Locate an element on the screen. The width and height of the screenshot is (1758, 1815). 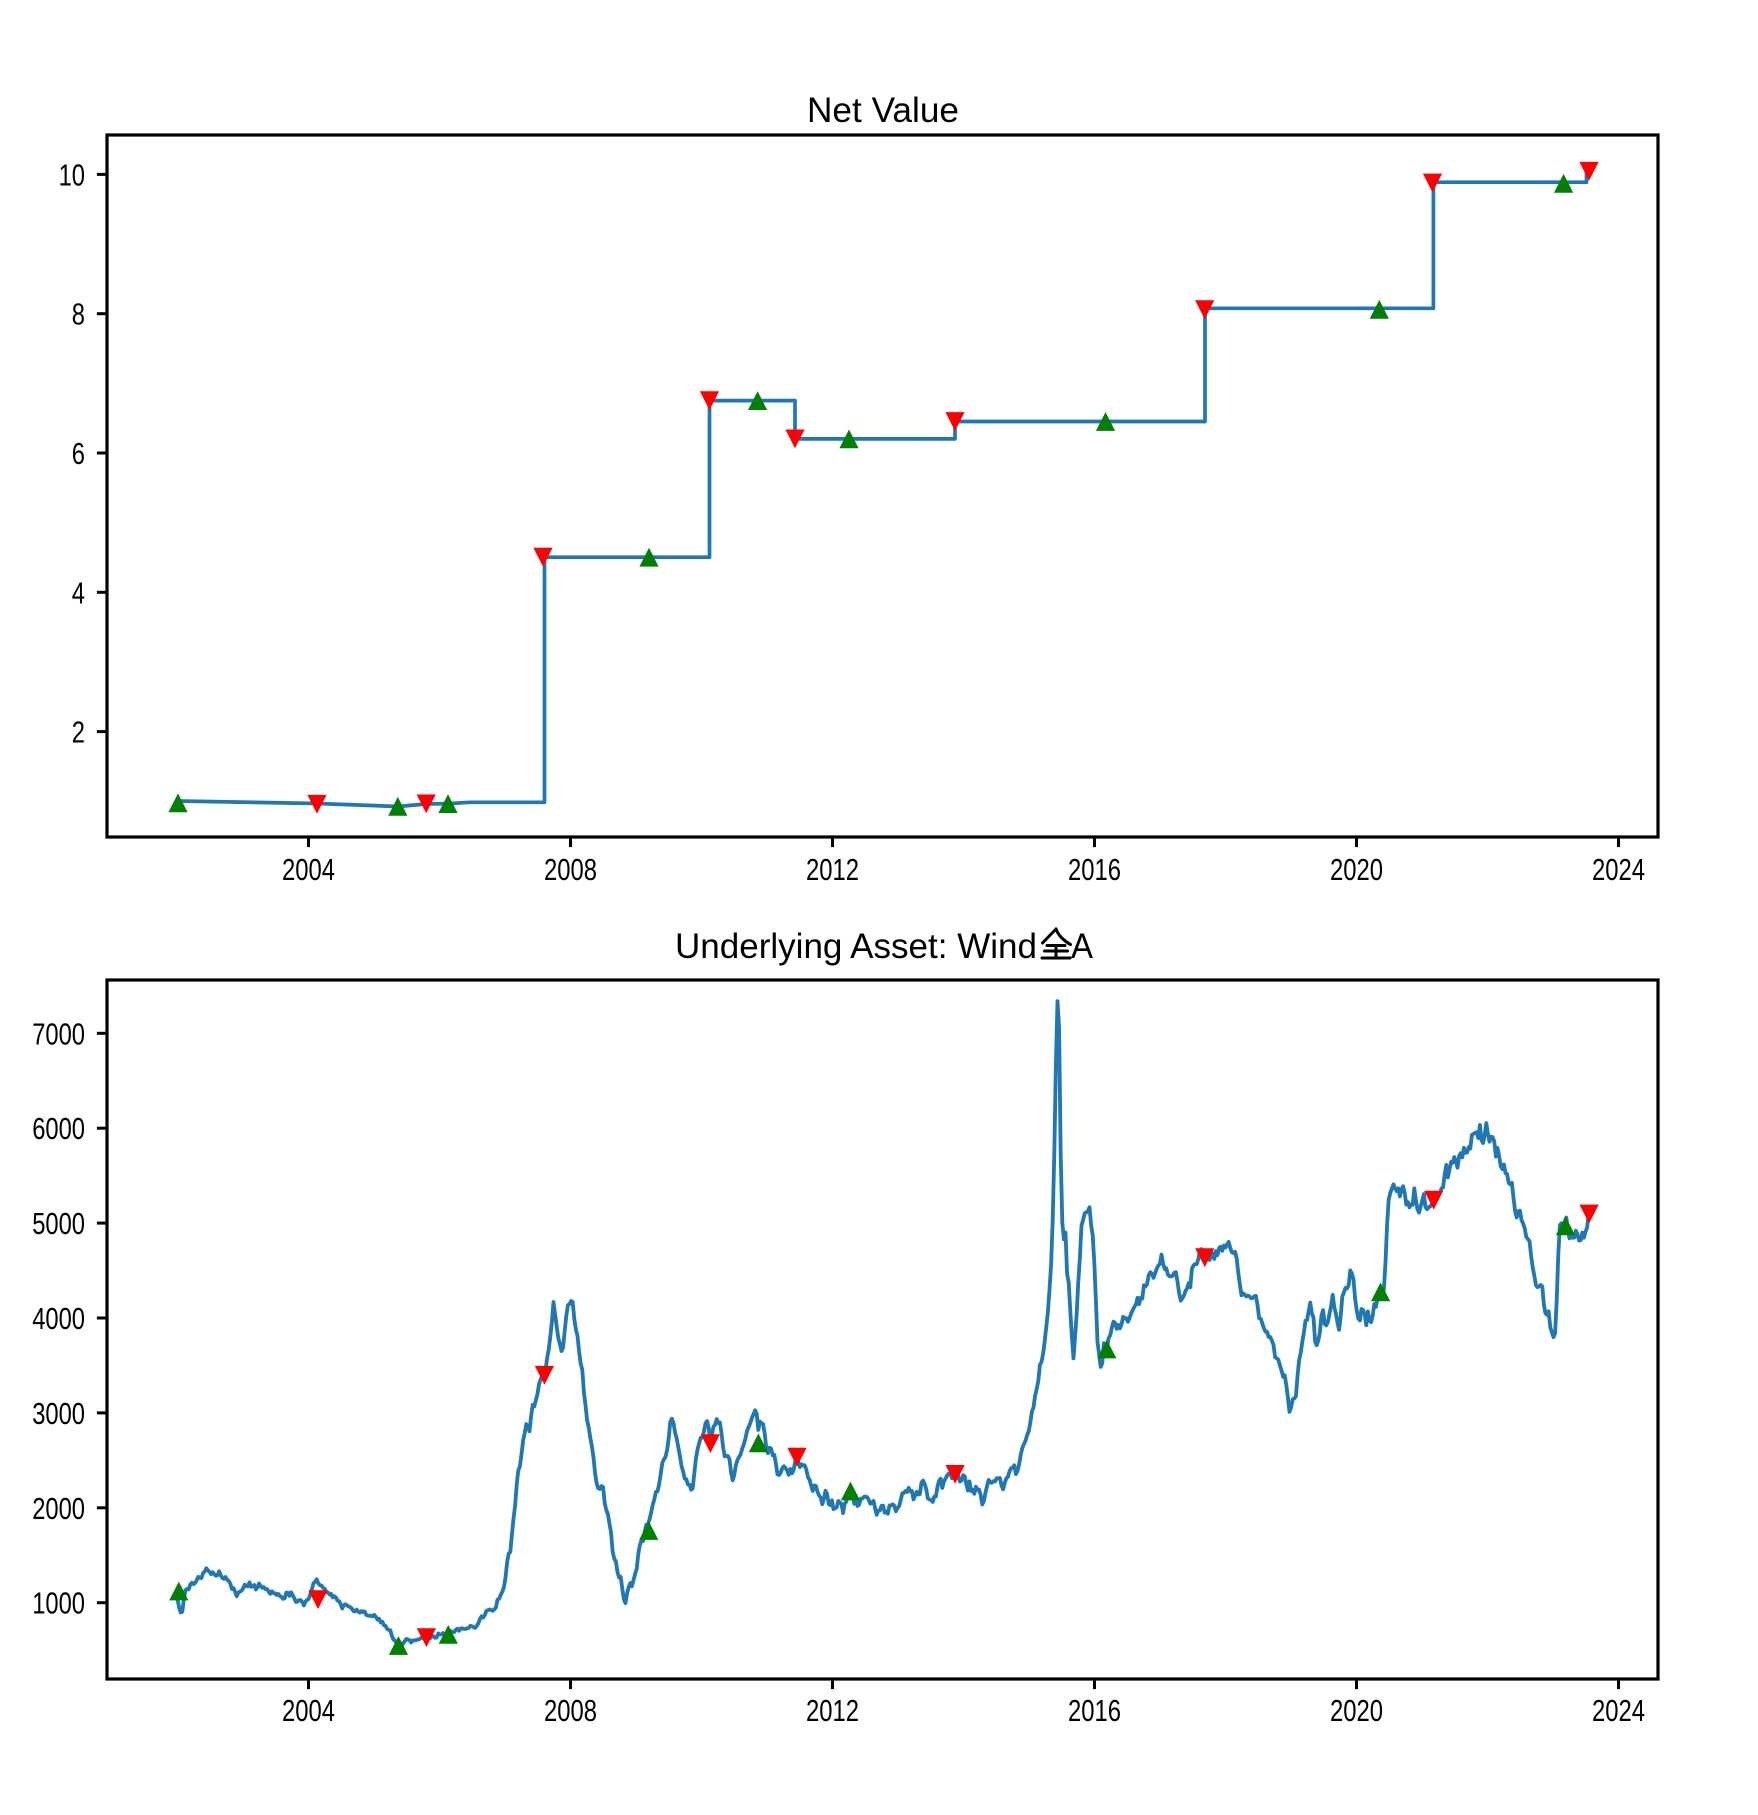
svg-text: 8 is located at coordinates (78, 314).